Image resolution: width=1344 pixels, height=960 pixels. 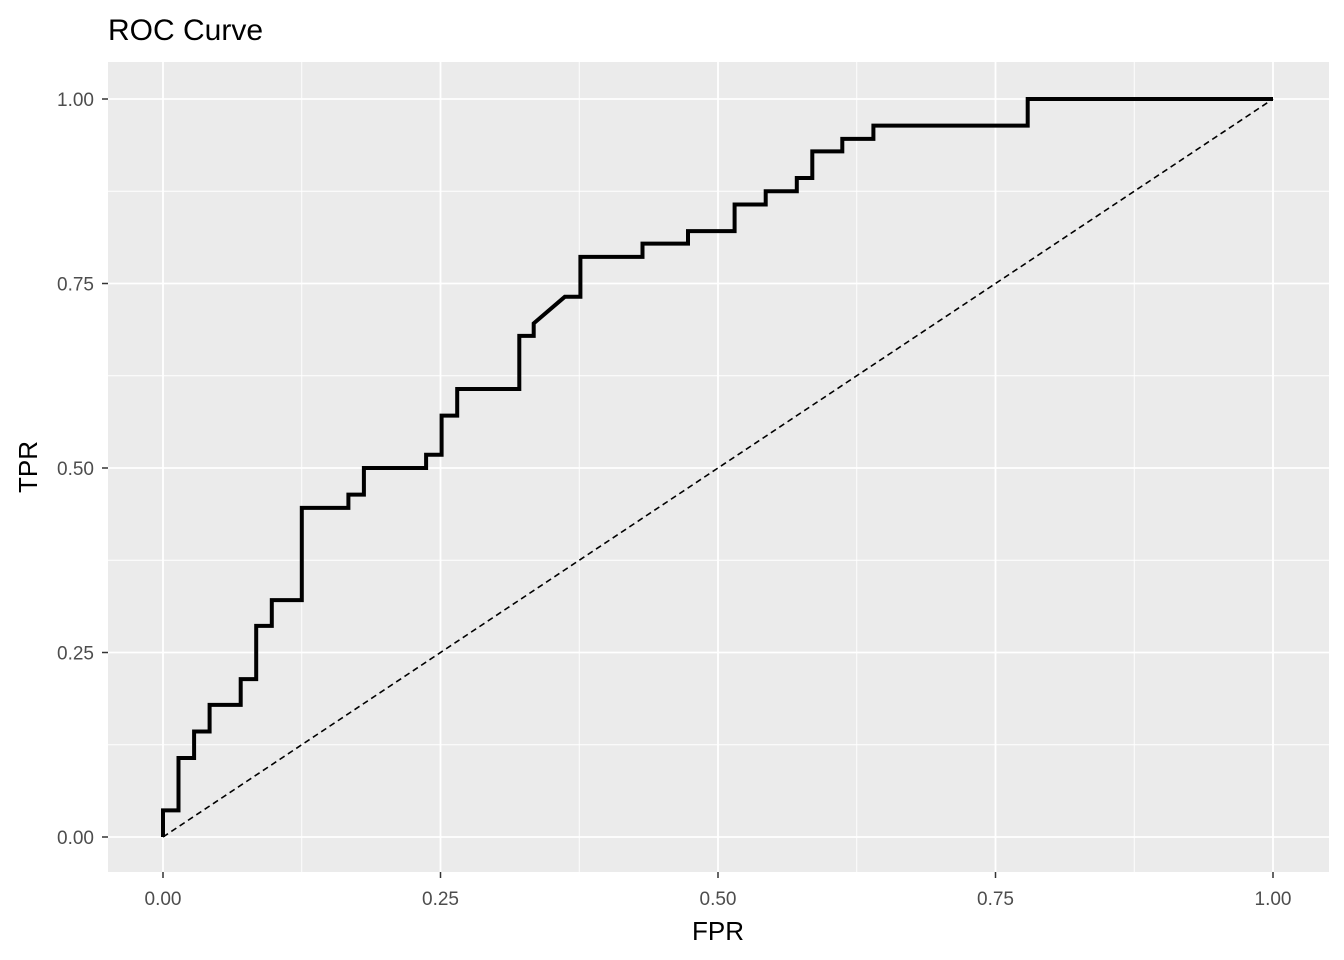 I want to click on x-tick-label: 0.00, so click(x=163, y=899).